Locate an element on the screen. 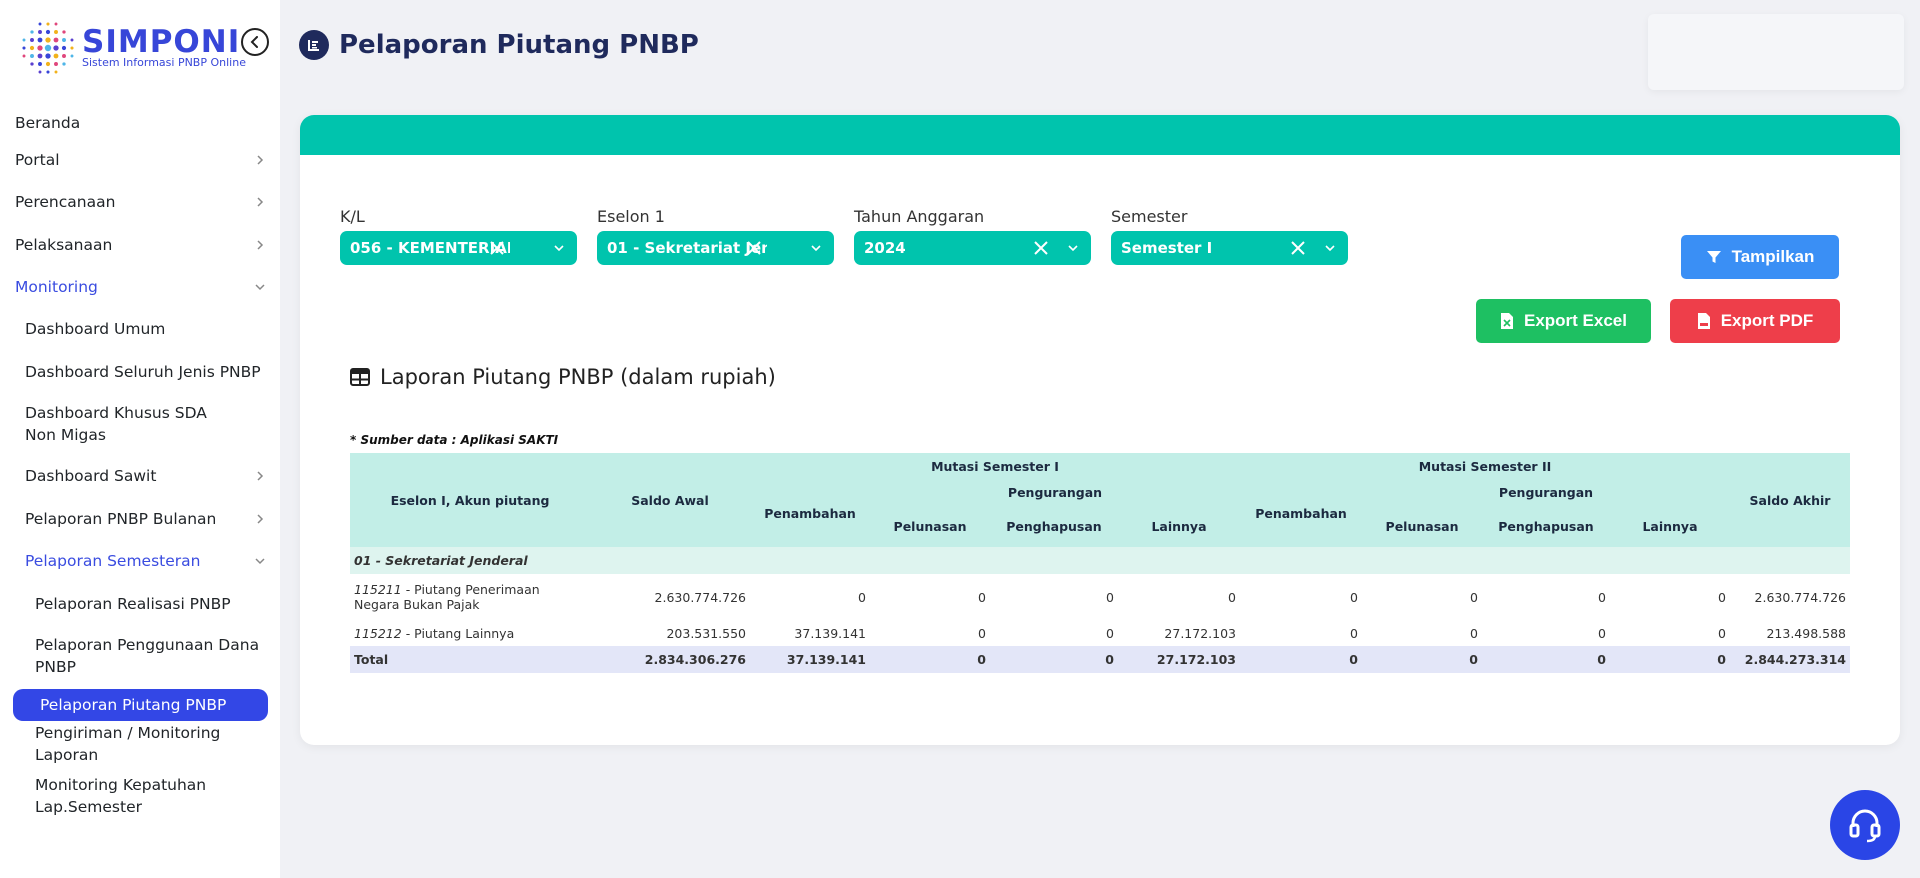 The width and height of the screenshot is (1920, 878). kl-select: 056 - KEMENTERIAN is located at coordinates (458, 248).